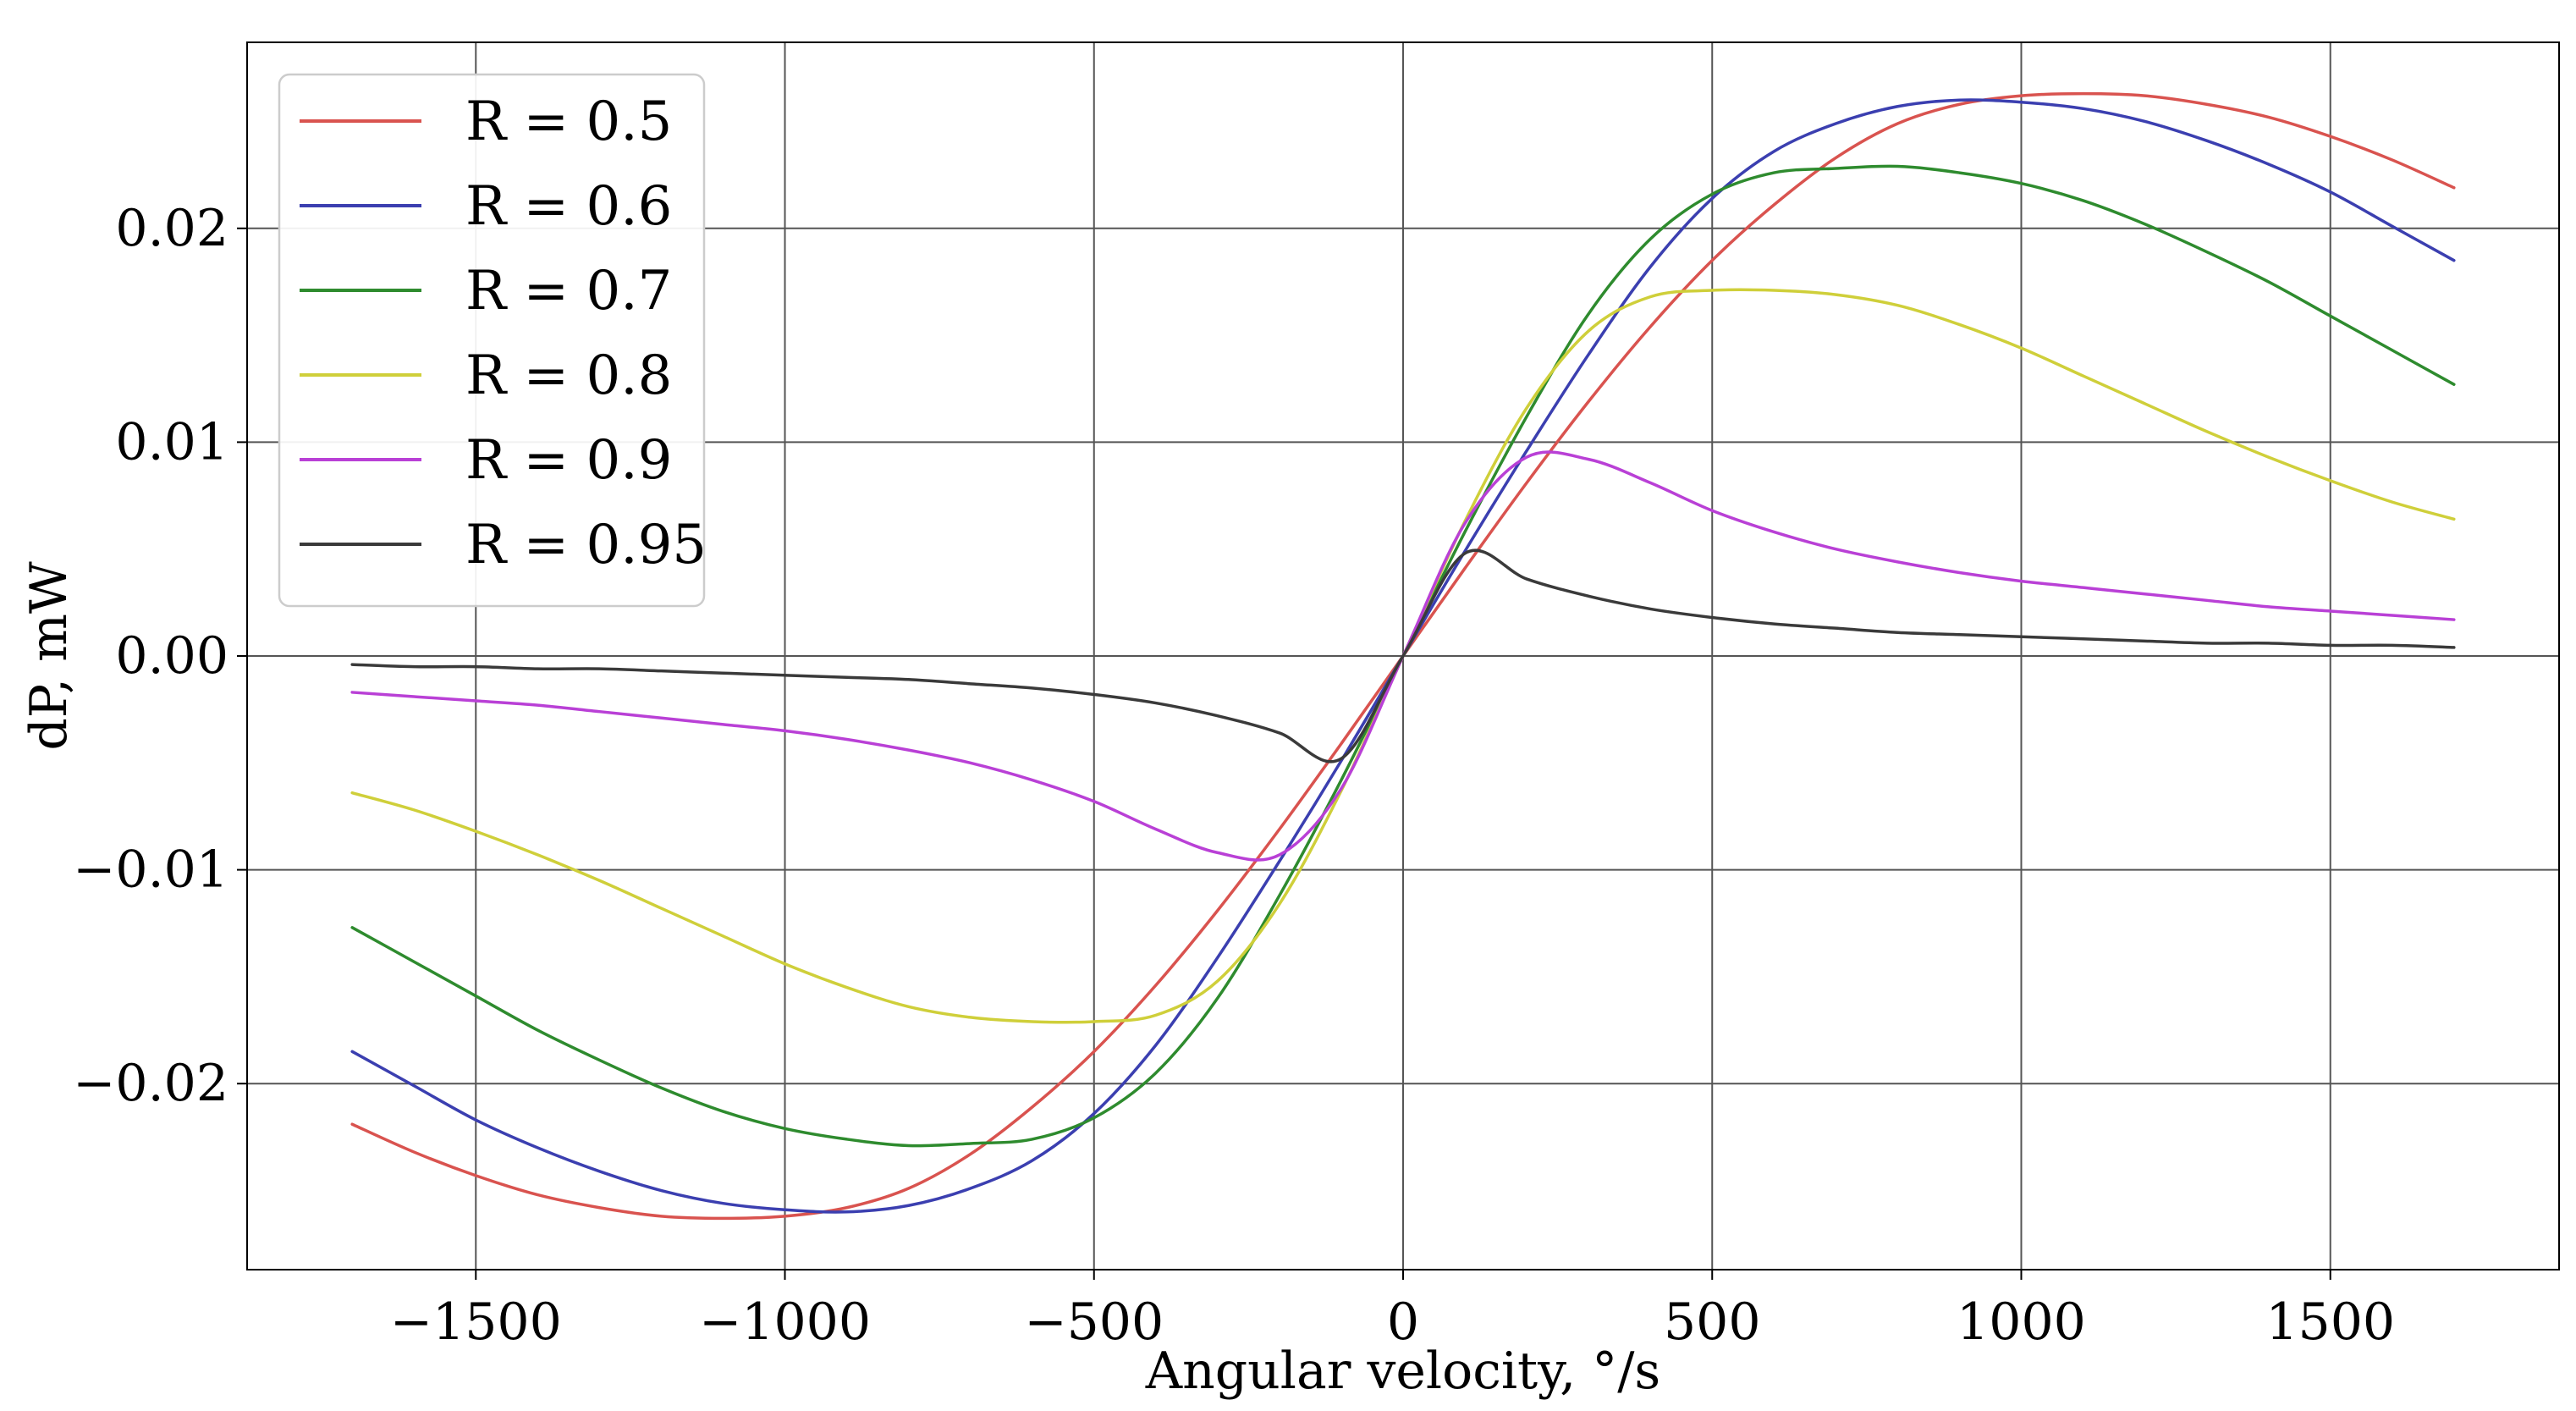 This screenshot has height=1411, width=2576. What do you see at coordinates (476, 1322) in the screenshot?
I see `x-tick-label: −1500` at bounding box center [476, 1322].